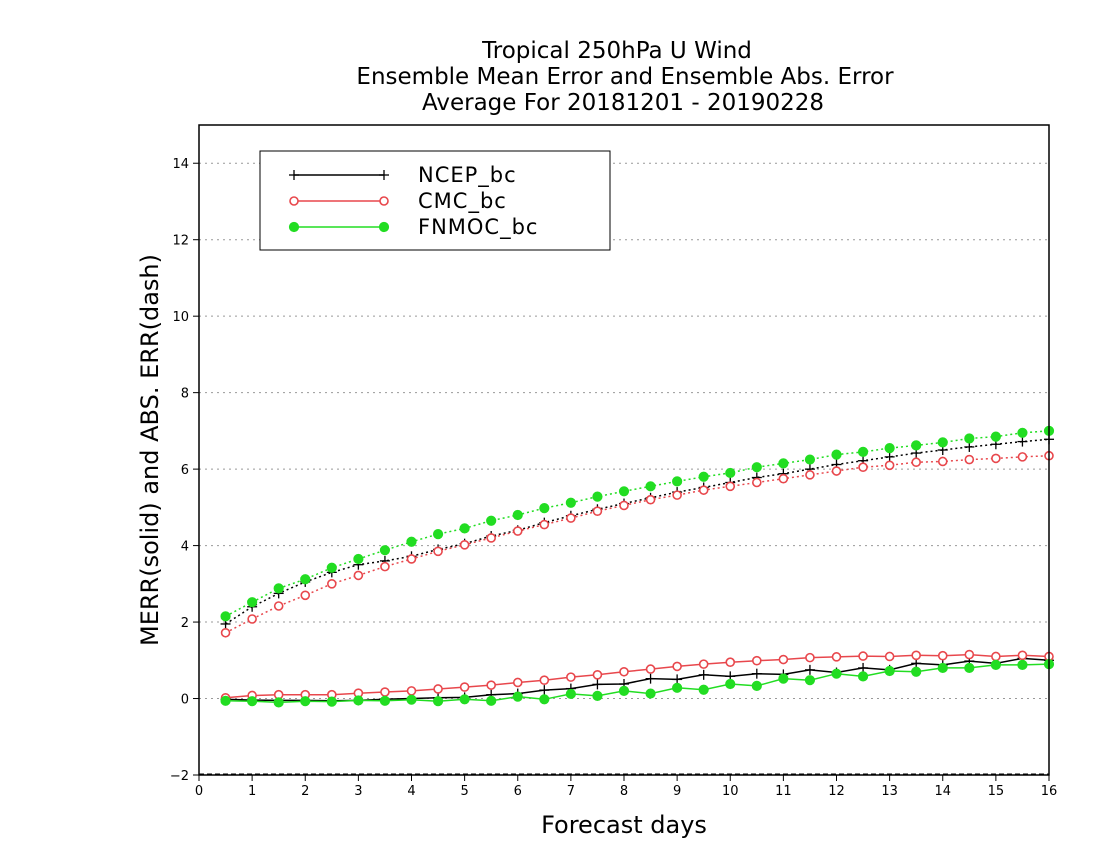  I want to click on x-tick-label: 7, so click(571, 791).